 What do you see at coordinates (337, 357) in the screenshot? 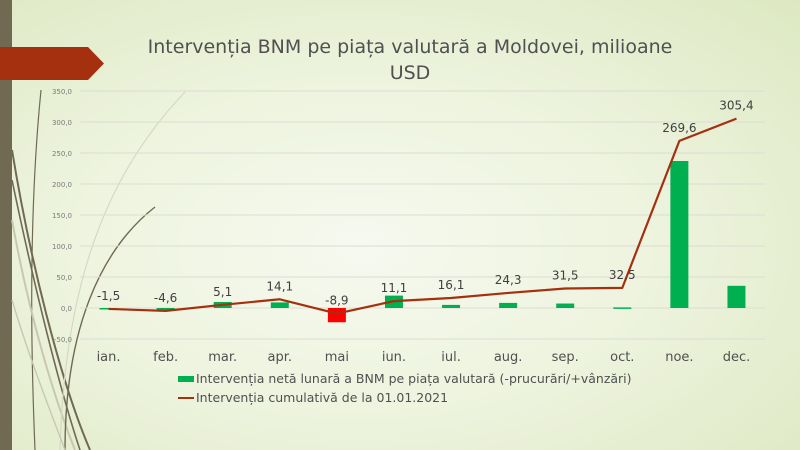
I see `x-tick-label: mai` at bounding box center [337, 357].